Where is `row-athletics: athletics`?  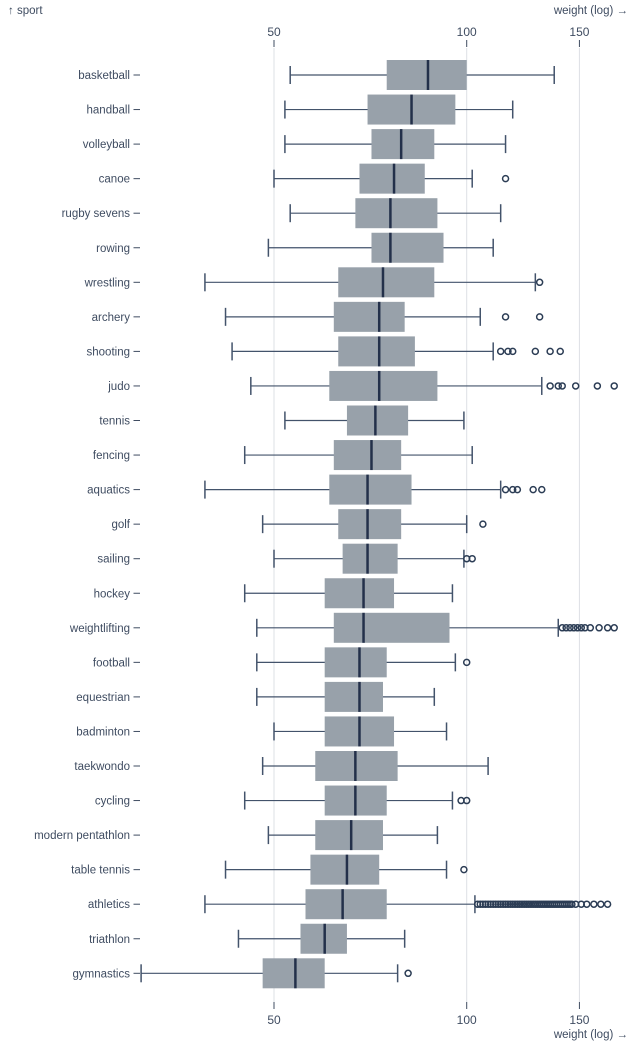 row-athletics: athletics is located at coordinates (350, 904).